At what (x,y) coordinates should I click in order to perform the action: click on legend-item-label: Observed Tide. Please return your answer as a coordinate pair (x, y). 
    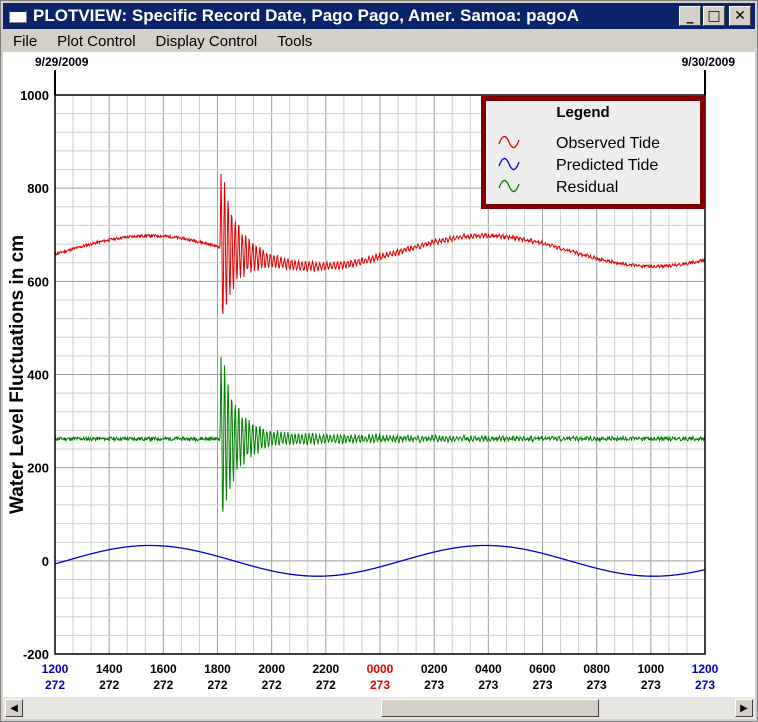
    Looking at the image, I should click on (608, 143).